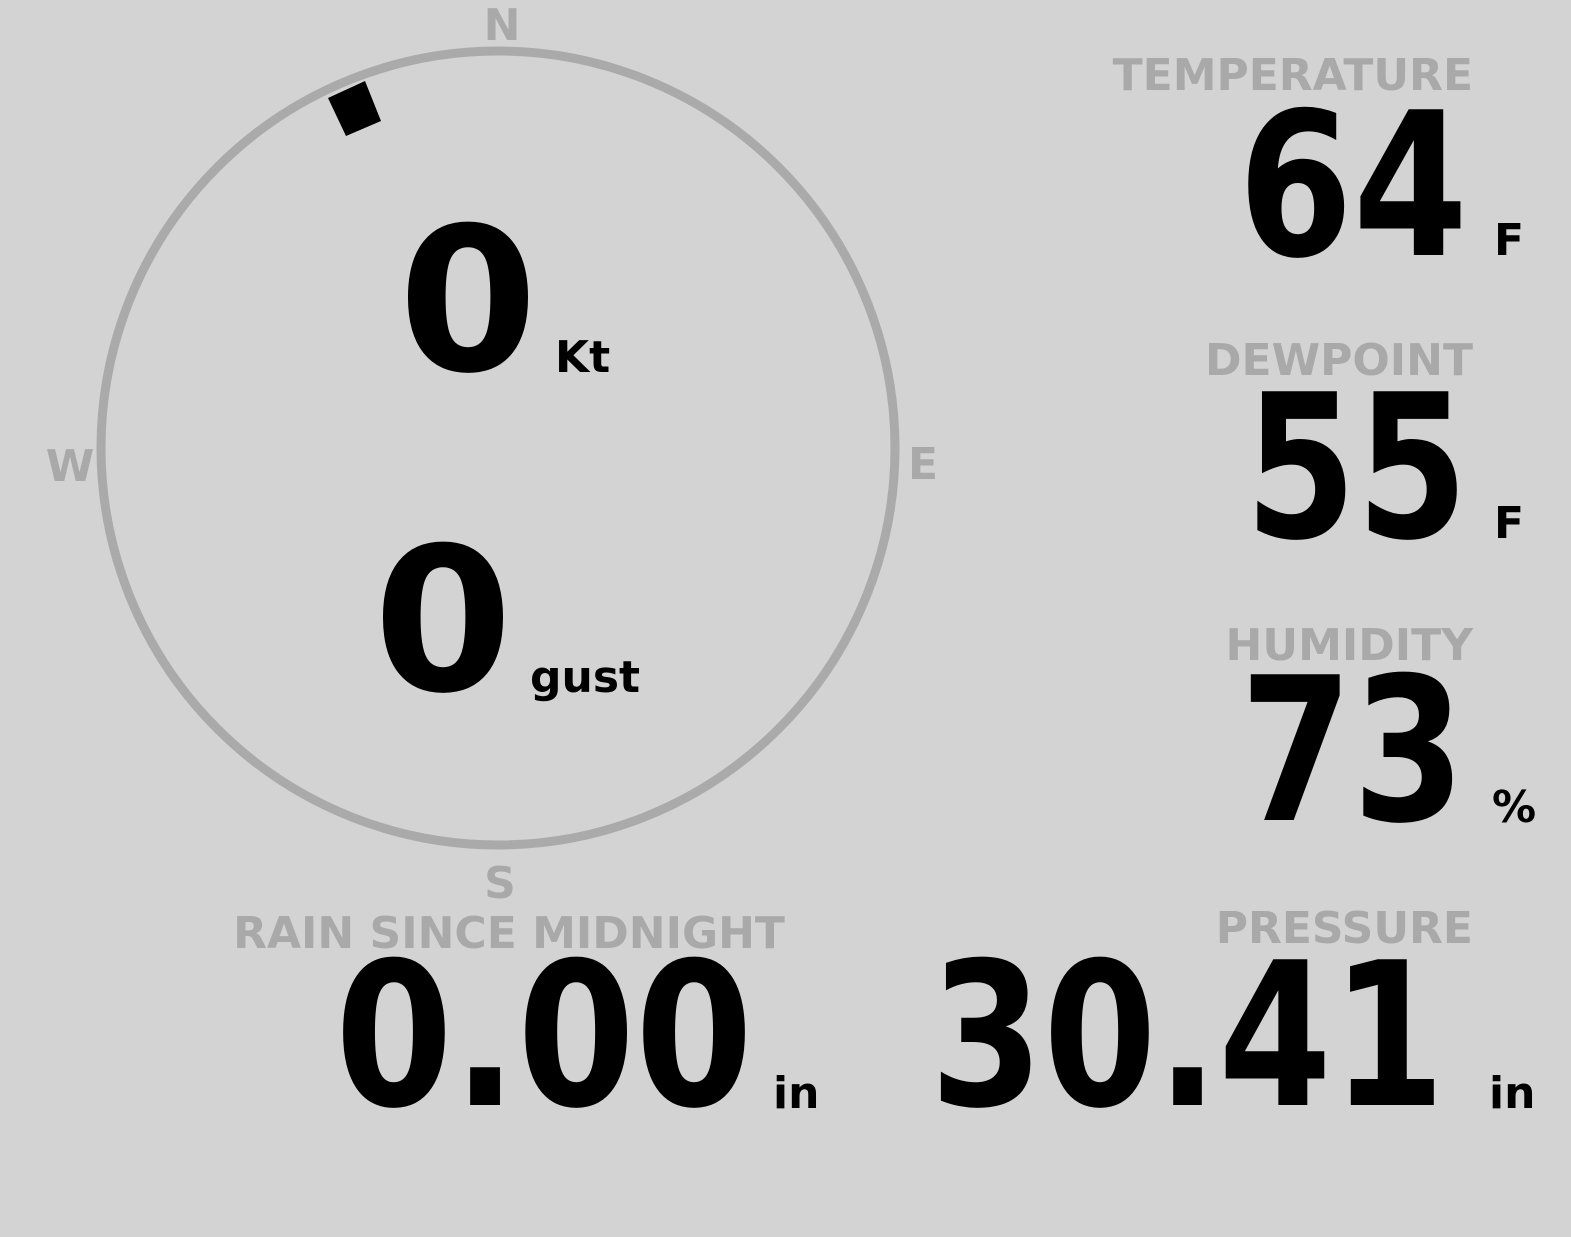  I want to click on wind-speed: 0, so click(467, 301).